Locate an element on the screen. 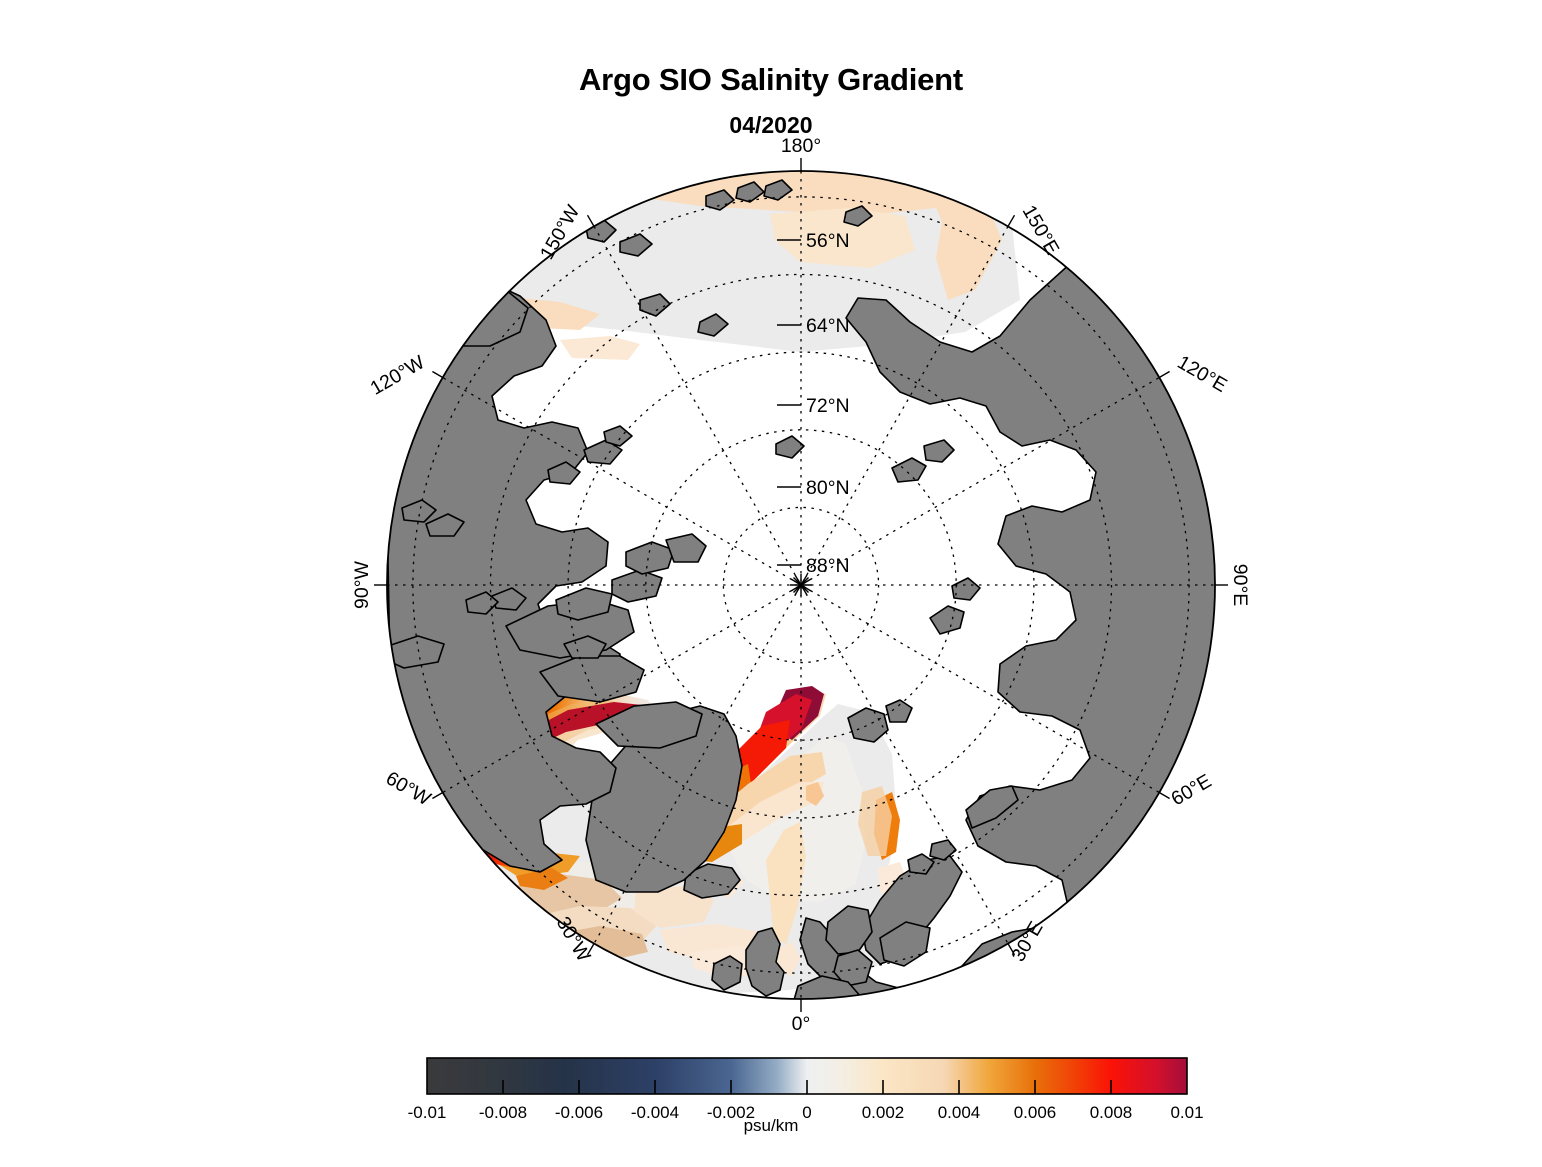  landmass-baffin-island is located at coordinates (649, 725).